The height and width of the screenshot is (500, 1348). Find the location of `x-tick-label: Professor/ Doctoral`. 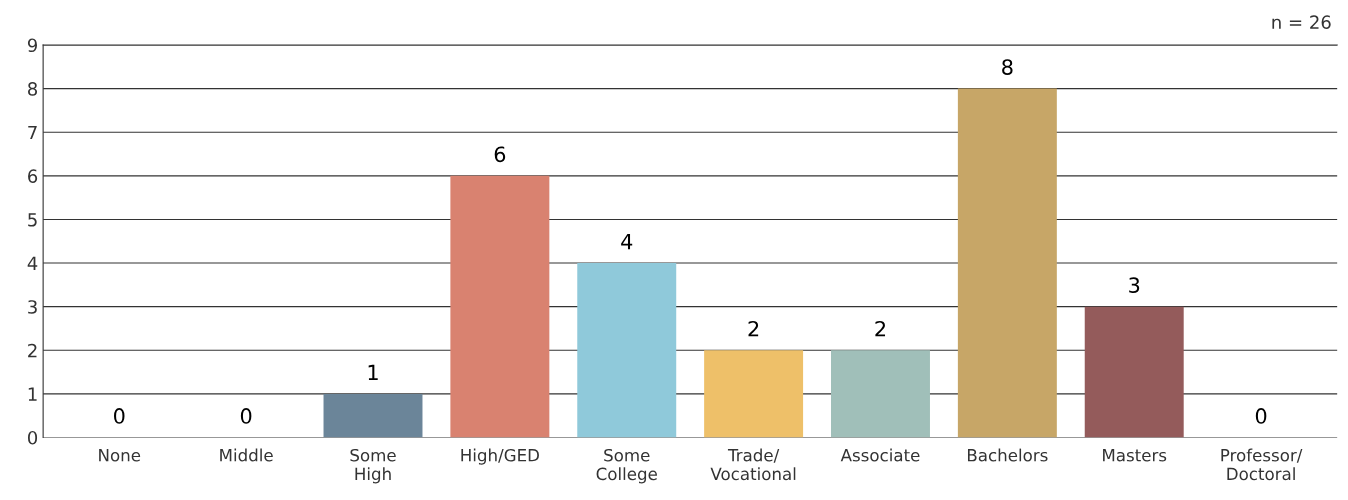

x-tick-label: Professor/ Doctoral is located at coordinates (1262, 464).